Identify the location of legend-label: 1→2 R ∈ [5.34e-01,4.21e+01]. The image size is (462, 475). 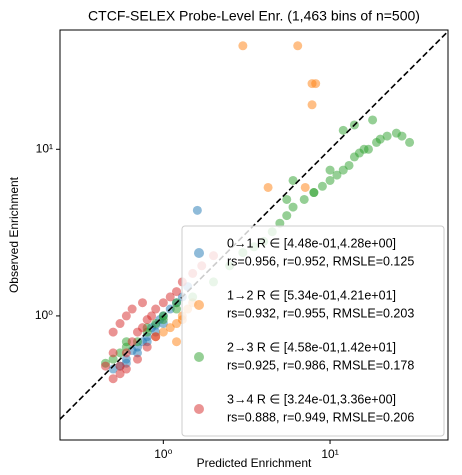
(311, 295).